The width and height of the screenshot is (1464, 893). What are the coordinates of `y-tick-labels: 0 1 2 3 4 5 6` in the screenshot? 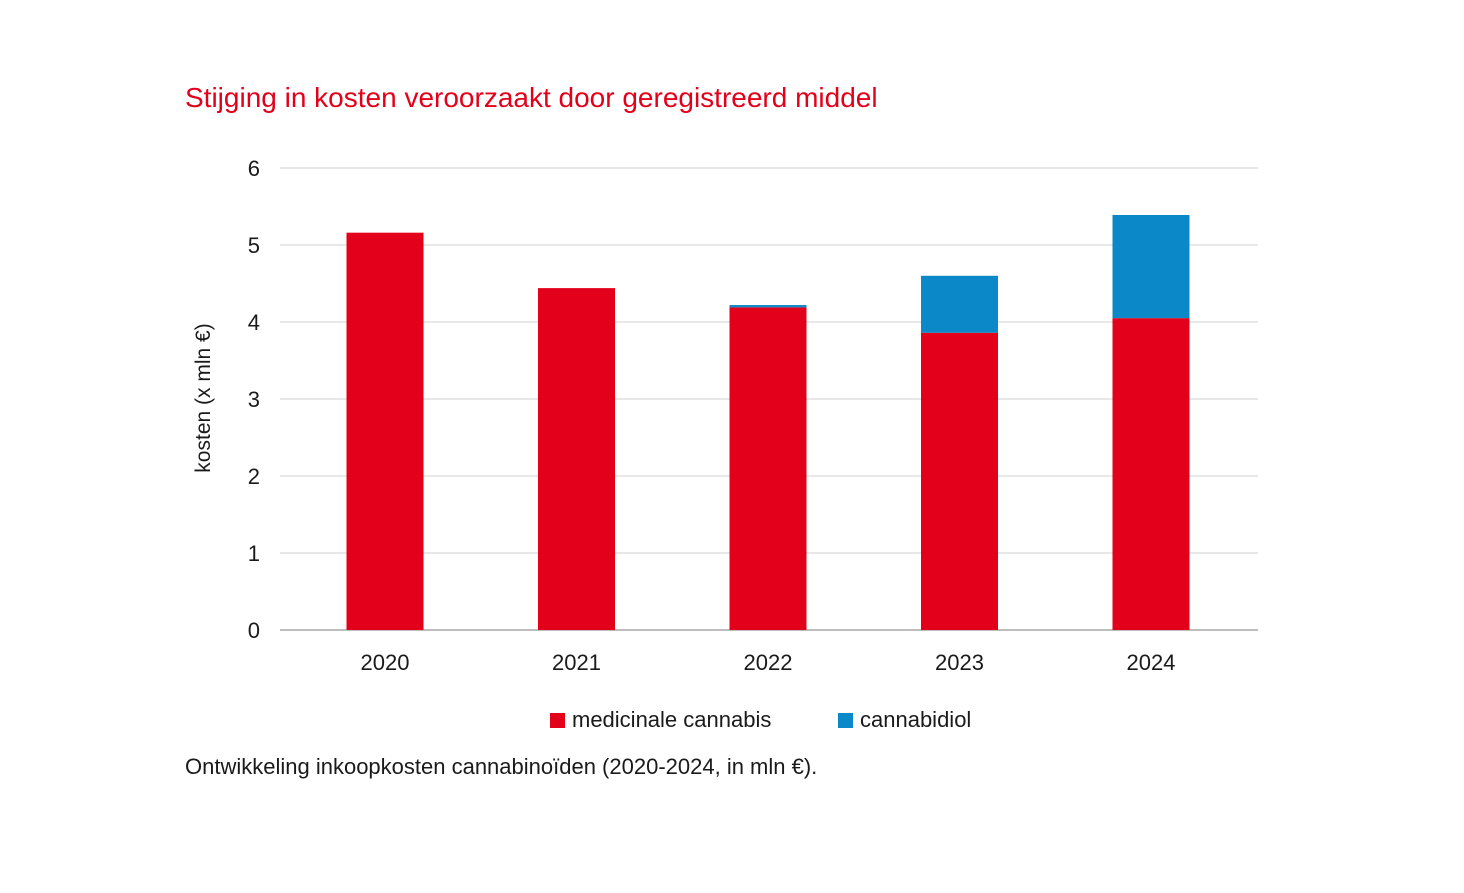 It's located at (254, 399).